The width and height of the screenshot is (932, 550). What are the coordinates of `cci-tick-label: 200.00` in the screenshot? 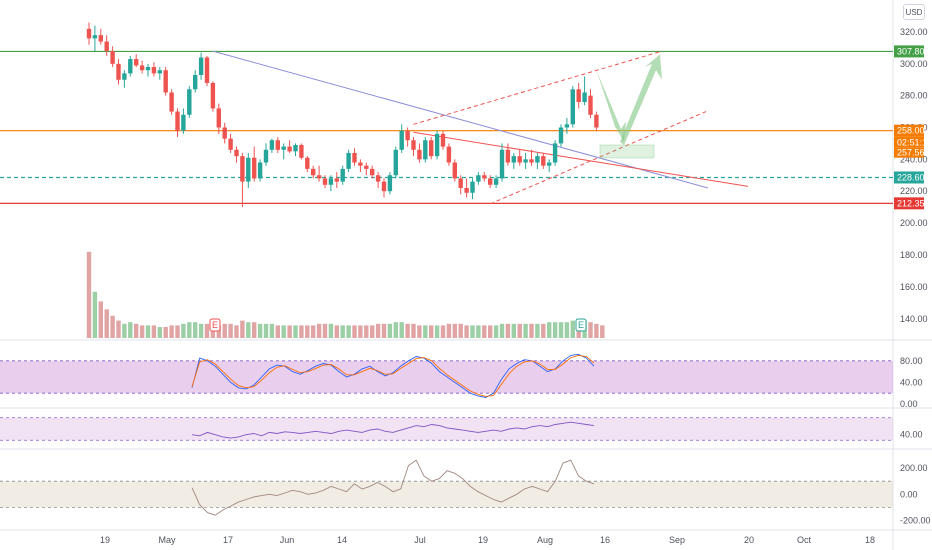 It's located at (914, 468).